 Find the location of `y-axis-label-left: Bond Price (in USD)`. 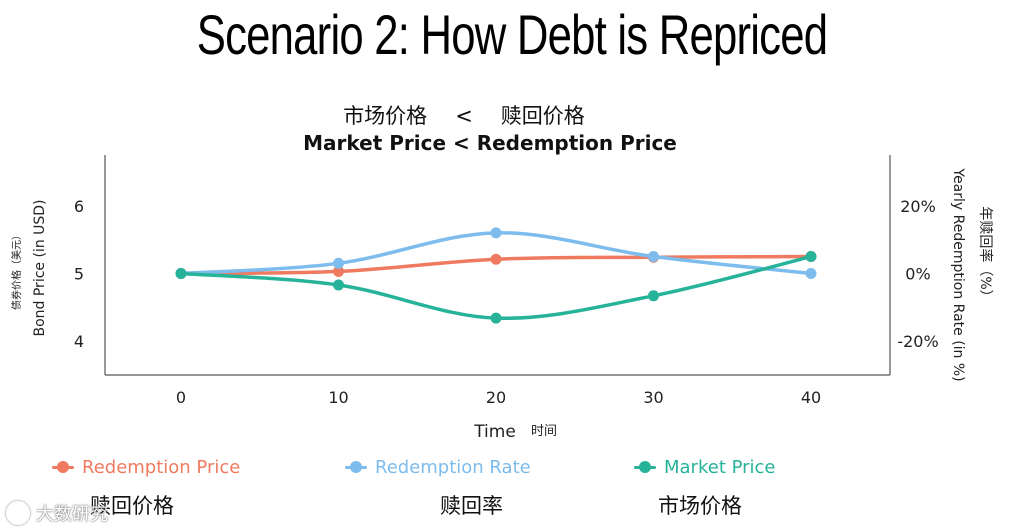

y-axis-label-left: Bond Price (in USD) is located at coordinates (40, 267).